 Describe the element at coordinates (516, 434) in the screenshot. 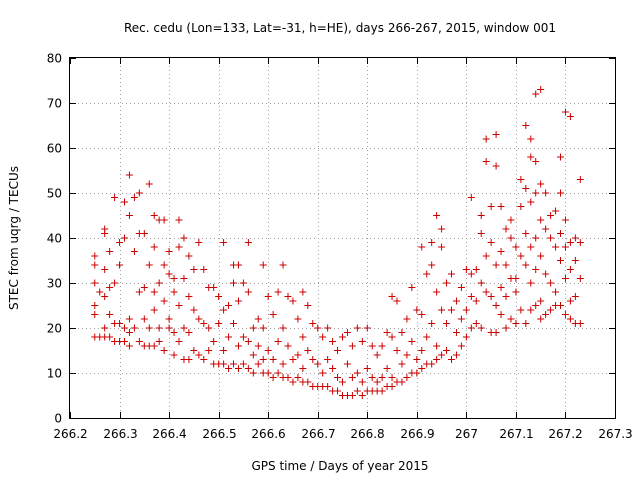

I see `x-tick-label: 267.1` at that location.